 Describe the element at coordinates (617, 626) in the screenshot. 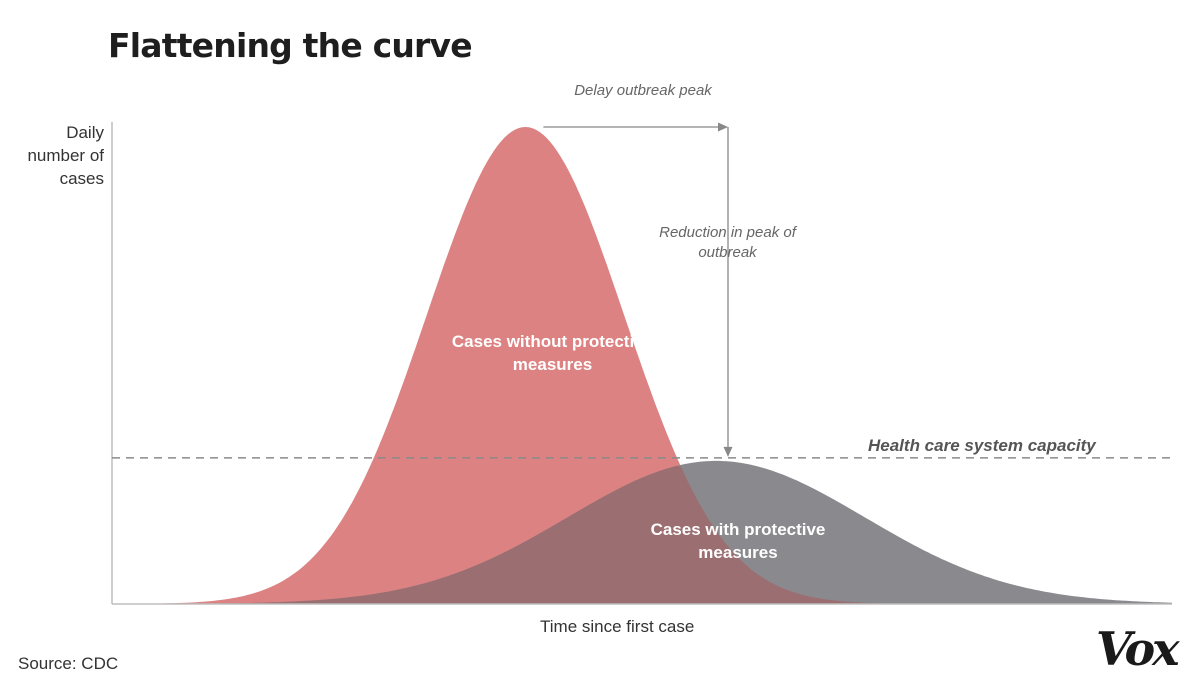

I see `x-axis-label: Time since first case` at that location.